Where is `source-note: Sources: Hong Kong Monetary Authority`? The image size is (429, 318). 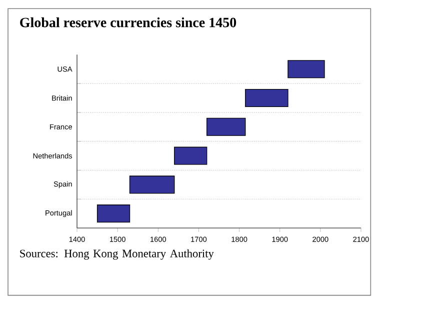 source-note: Sources: Hong Kong Monetary Authority is located at coordinates (117, 254).